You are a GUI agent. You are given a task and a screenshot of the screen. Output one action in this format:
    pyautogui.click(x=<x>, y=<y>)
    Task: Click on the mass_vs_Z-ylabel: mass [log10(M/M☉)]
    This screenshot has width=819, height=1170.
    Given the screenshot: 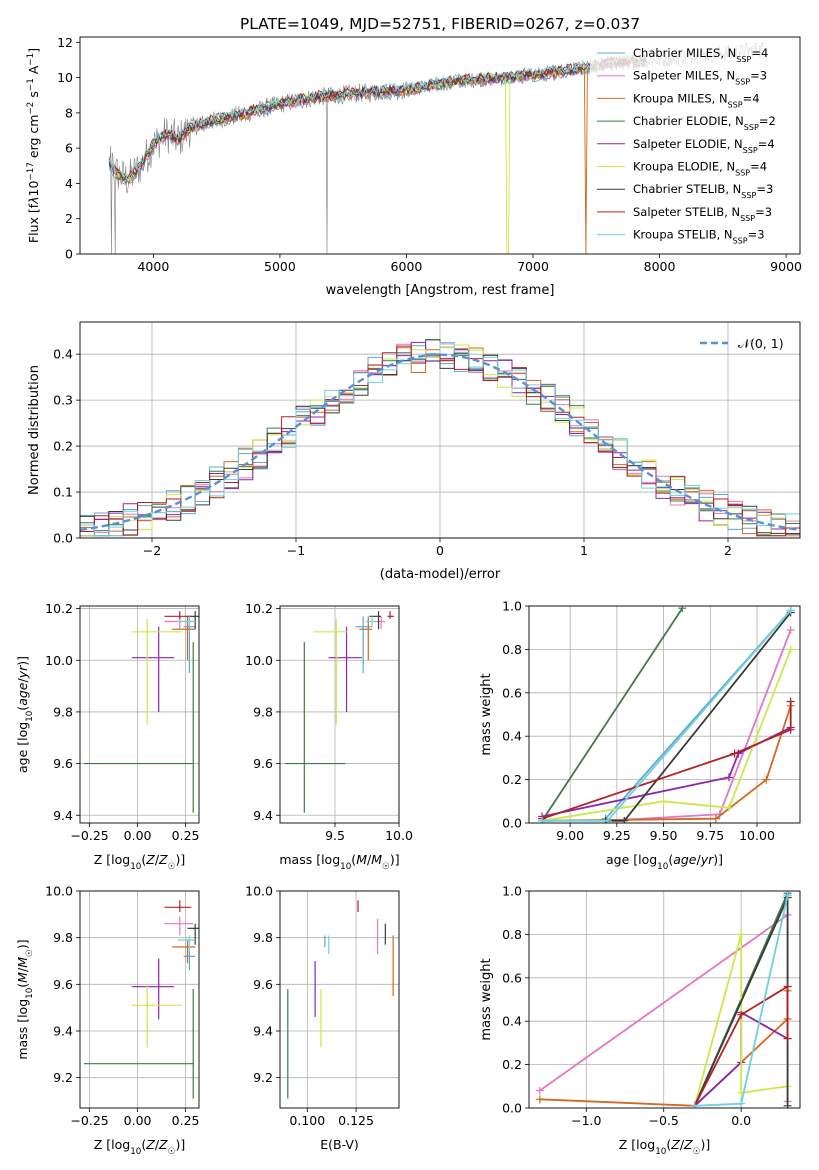 What is the action you would take?
    pyautogui.click(x=25, y=999)
    